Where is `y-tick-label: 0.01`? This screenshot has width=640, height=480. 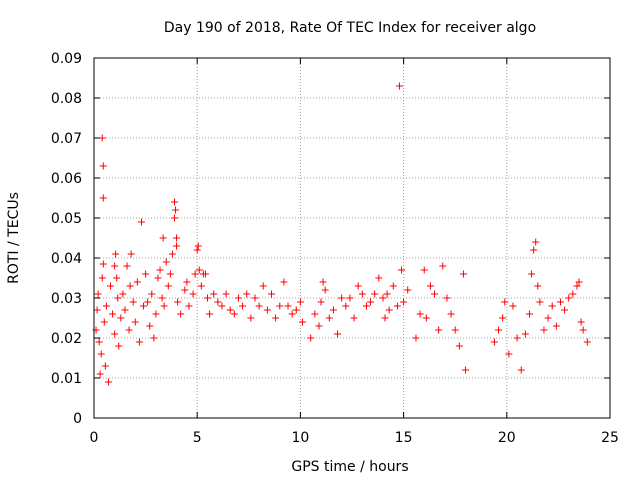 y-tick-label: 0.01 is located at coordinates (66, 379).